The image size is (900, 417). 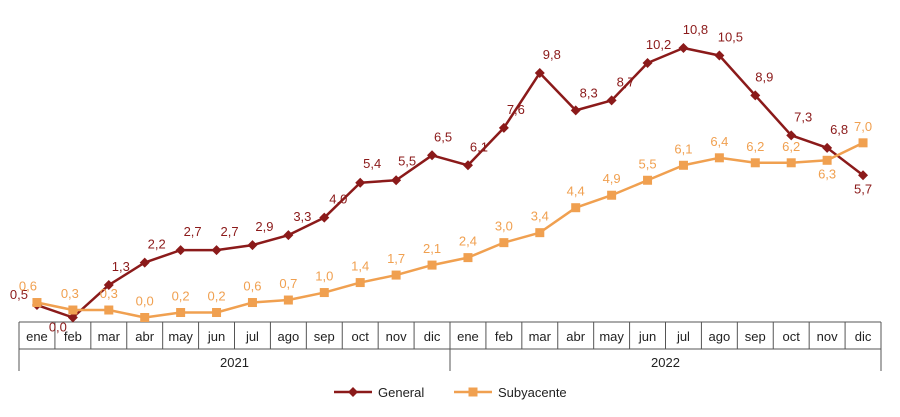 What do you see at coordinates (803, 116) in the screenshot?
I see `general-data-label: 7,3` at bounding box center [803, 116].